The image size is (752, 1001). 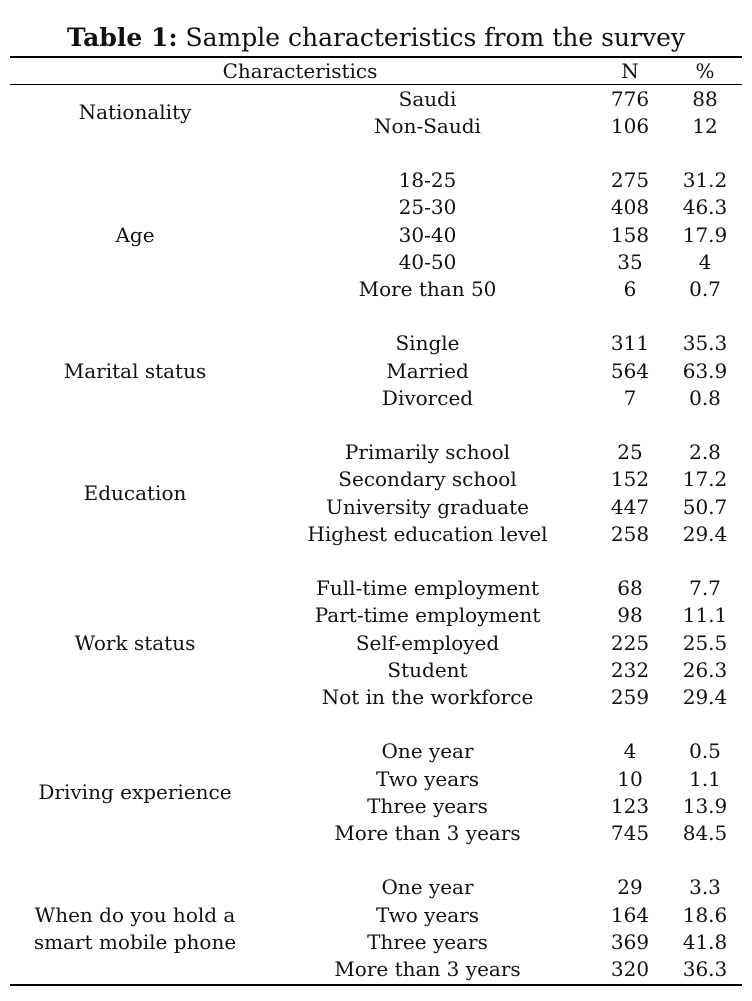 I want to click on row-percent: 41.8, so click(x=705, y=941).